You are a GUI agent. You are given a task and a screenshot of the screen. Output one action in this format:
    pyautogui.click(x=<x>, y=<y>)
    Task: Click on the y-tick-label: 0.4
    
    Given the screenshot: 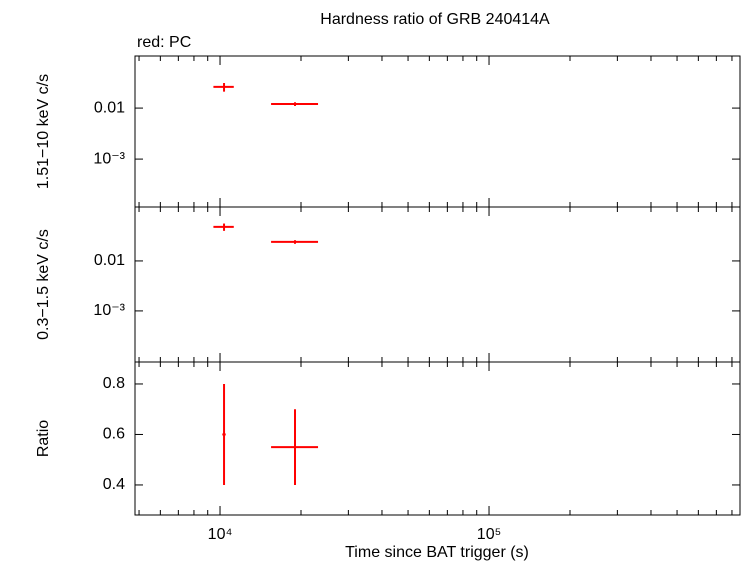 What is the action you would take?
    pyautogui.click(x=114, y=484)
    